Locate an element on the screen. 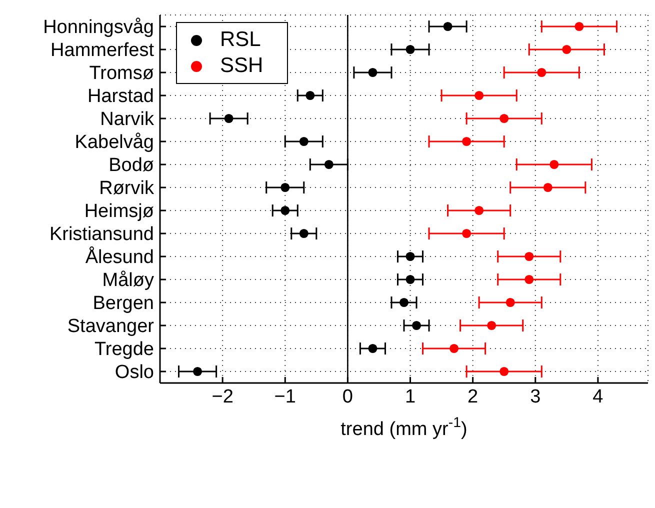 The width and height of the screenshot is (655, 508). x-axis-title: trend (mm yr$^{-1}$) is located at coordinates (404, 427).